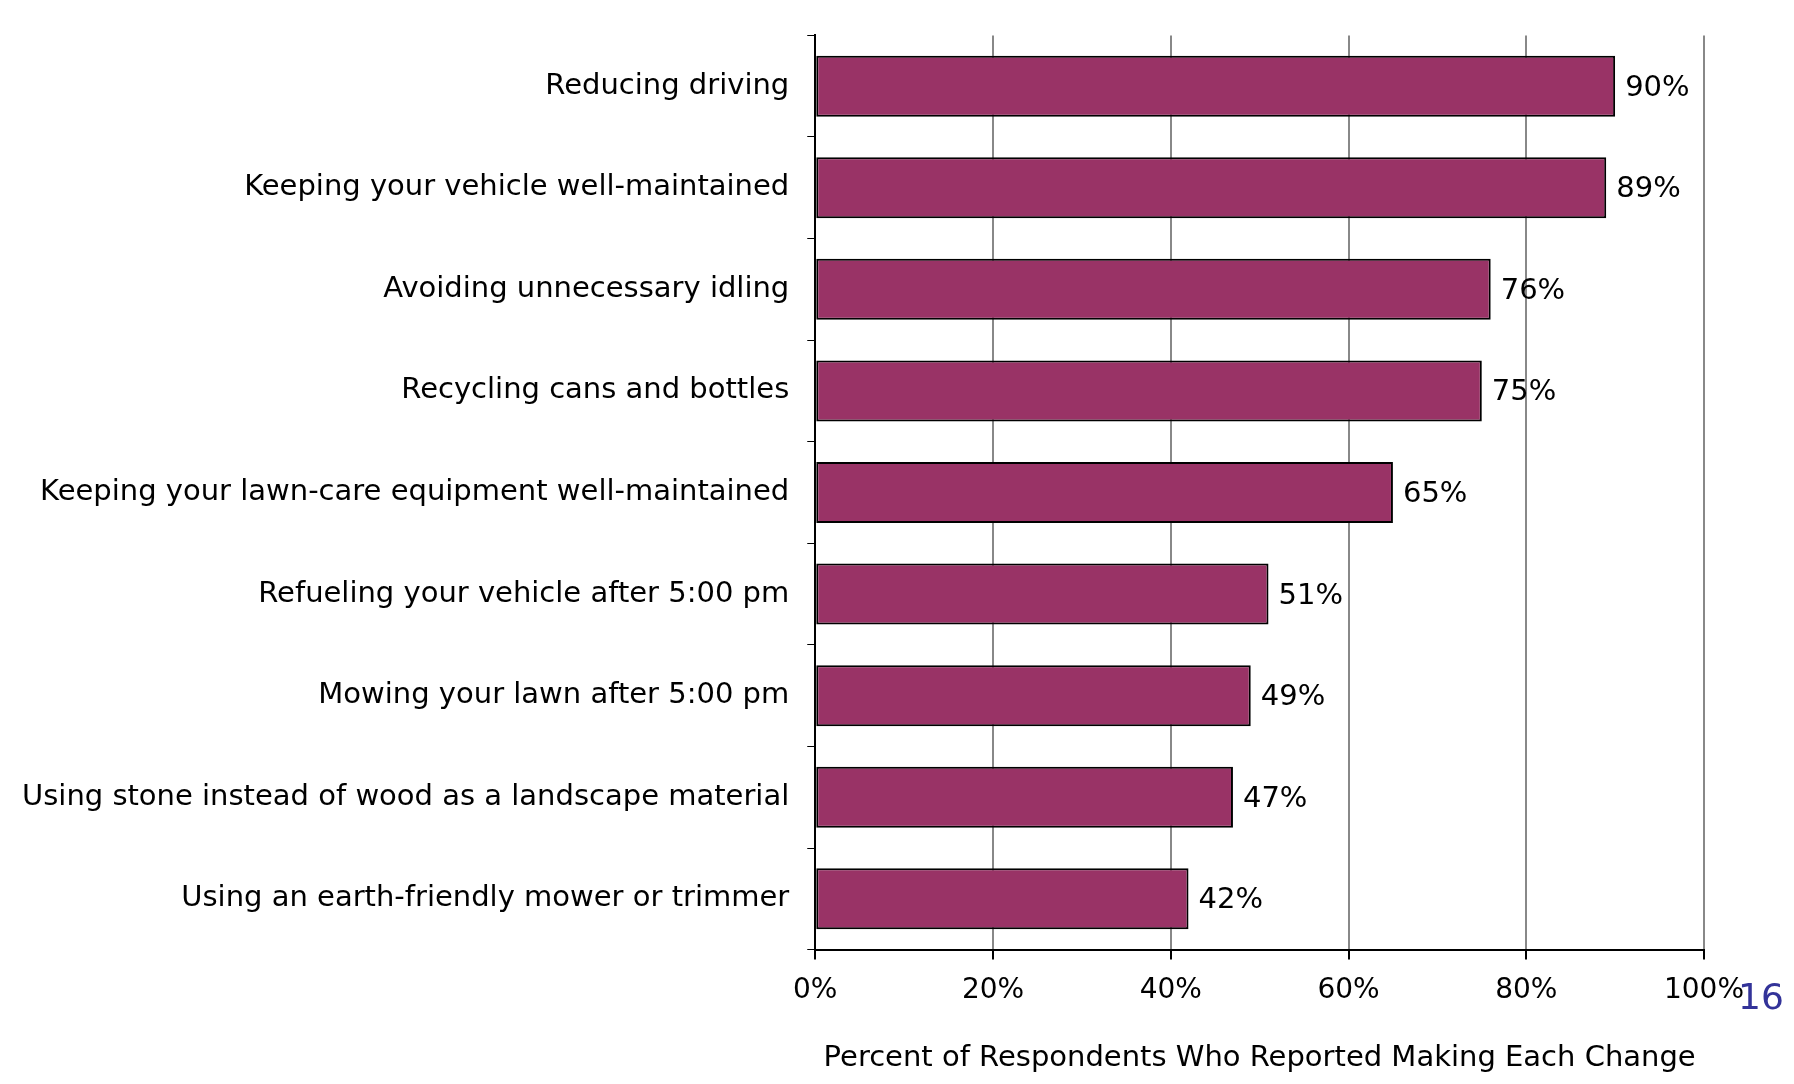 The image size is (1794, 1084). What do you see at coordinates (485, 896) in the screenshot?
I see `y-tick-label: Using an earth-friendly mower or trimmer` at bounding box center [485, 896].